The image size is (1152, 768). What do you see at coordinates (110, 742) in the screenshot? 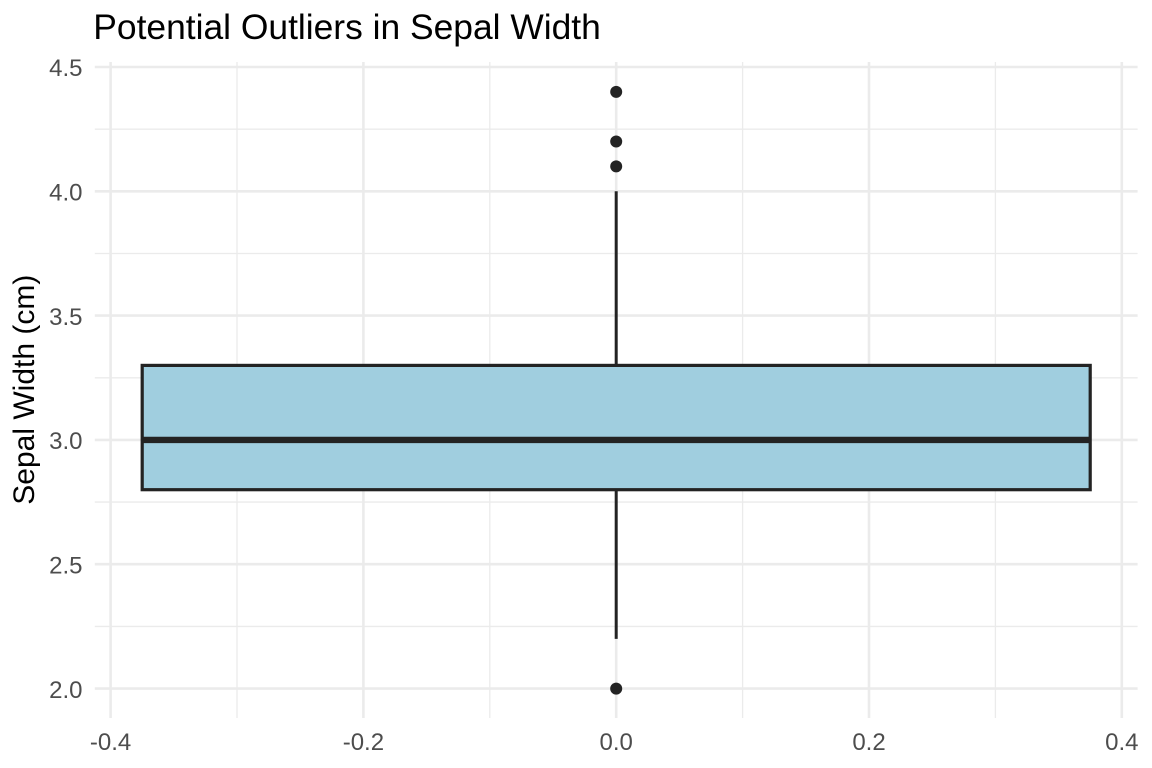
I see `svg-text: -0.4` at bounding box center [110, 742].